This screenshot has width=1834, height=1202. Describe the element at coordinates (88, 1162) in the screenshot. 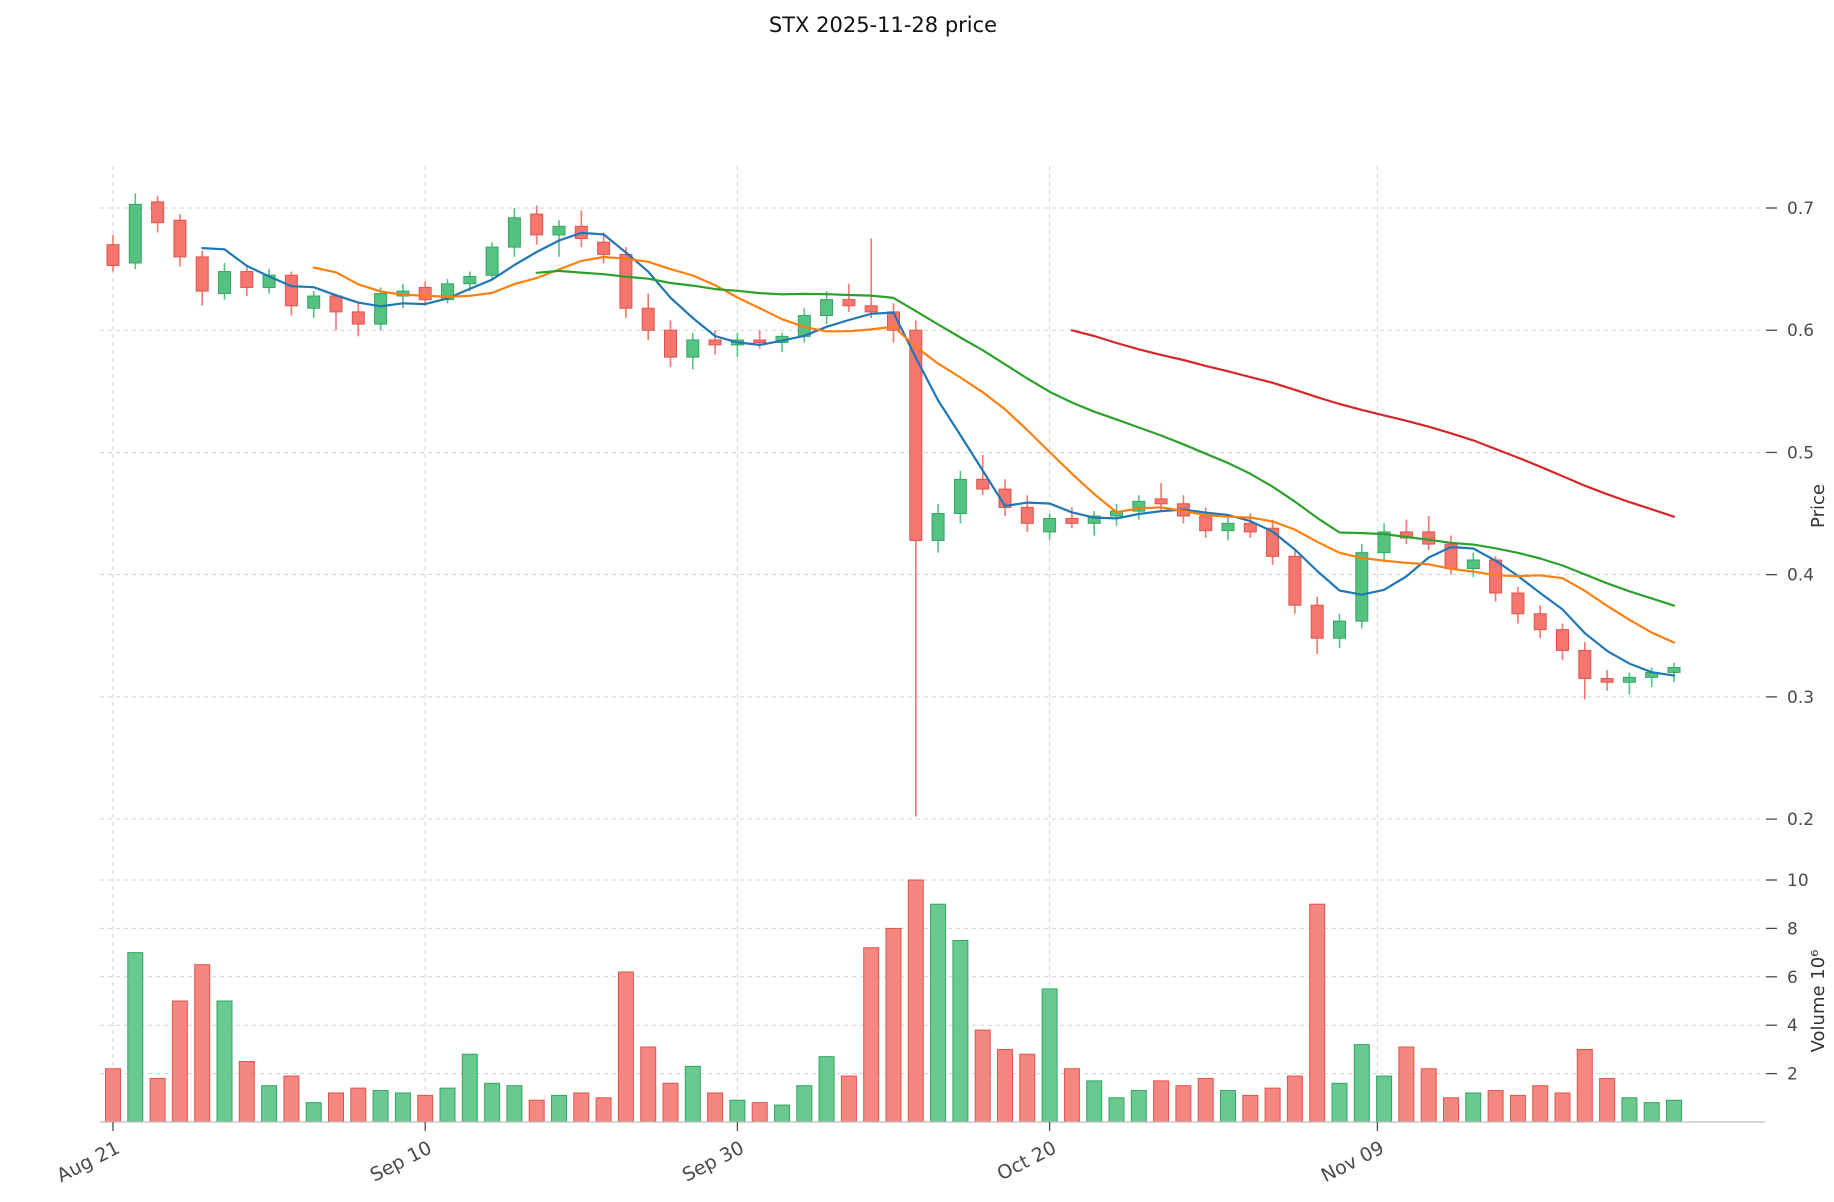

I see `x-tick-label: Aug 21` at that location.